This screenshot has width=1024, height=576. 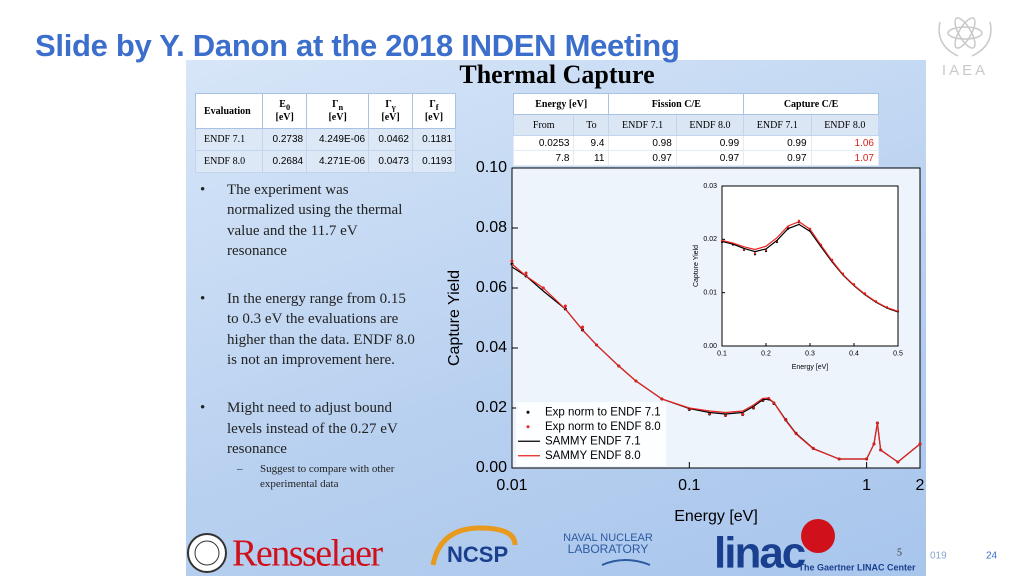 I want to click on table-row: ENDF 7.1 0.2738 4.249E-06 0.0462 0.1181, so click(x=325, y=139).